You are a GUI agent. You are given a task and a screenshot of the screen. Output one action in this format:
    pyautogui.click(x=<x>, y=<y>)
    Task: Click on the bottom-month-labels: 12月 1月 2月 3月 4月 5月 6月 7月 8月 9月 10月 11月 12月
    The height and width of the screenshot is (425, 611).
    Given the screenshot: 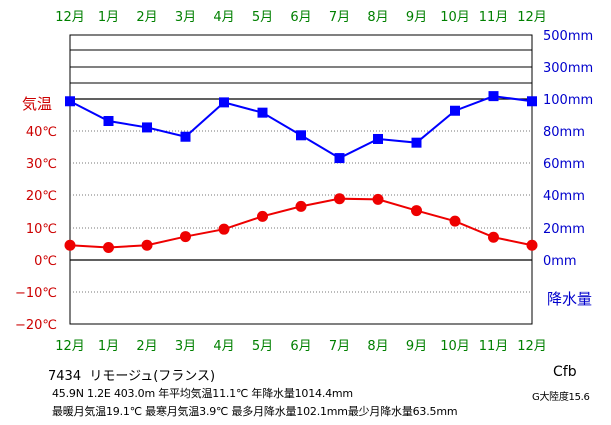 What is the action you would take?
    pyautogui.click(x=301, y=346)
    